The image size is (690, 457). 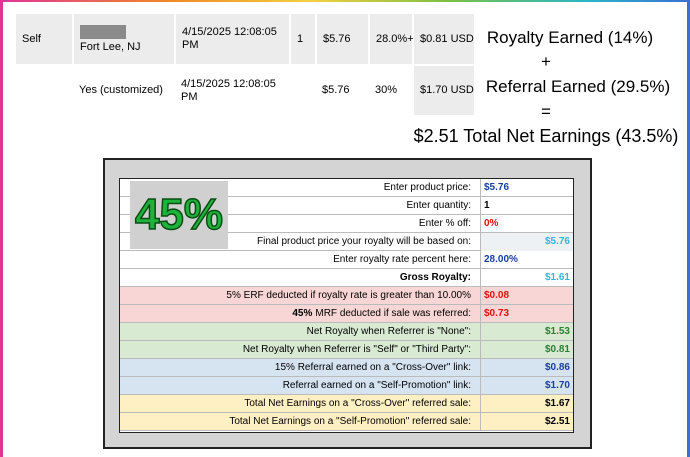 What do you see at coordinates (526, 404) in the screenshot?
I see `row-value: $1.67` at bounding box center [526, 404].